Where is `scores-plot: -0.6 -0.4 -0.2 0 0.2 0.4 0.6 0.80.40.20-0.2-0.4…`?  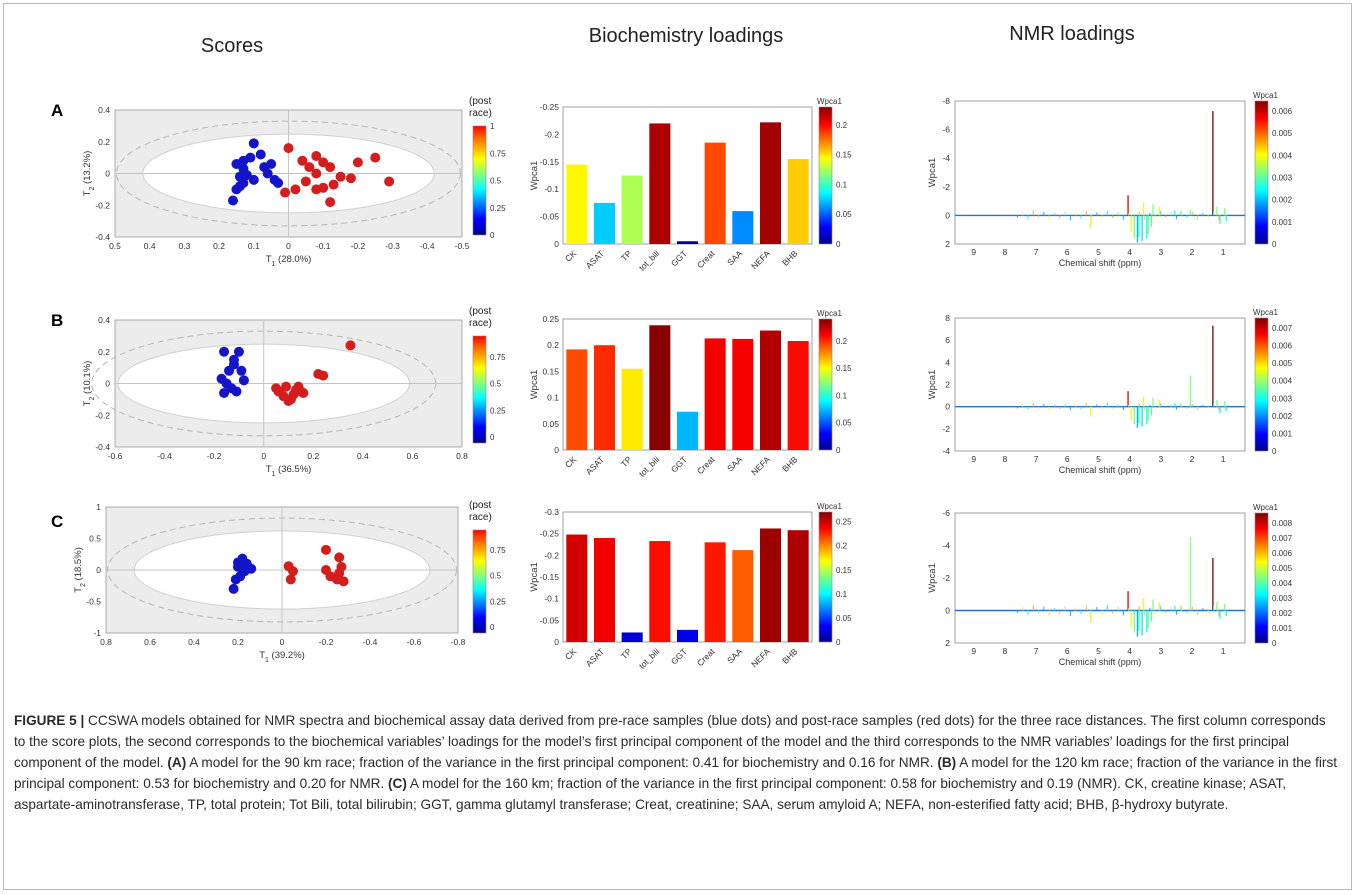
scores-plot: -0.6 -0.4 -0.2 0 0.2 0.4 0.6 0.80.40.20-0.2-0.4… is located at coordinates (294, 392).